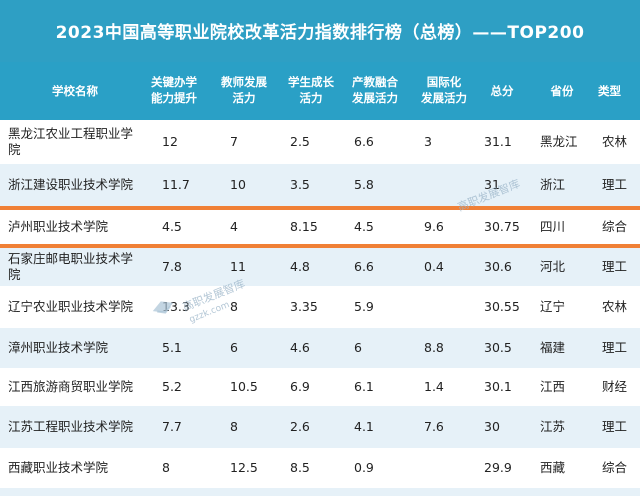 The height and width of the screenshot is (496, 640). I want to click on school-name: 泸州职业技术学院, so click(78, 227).